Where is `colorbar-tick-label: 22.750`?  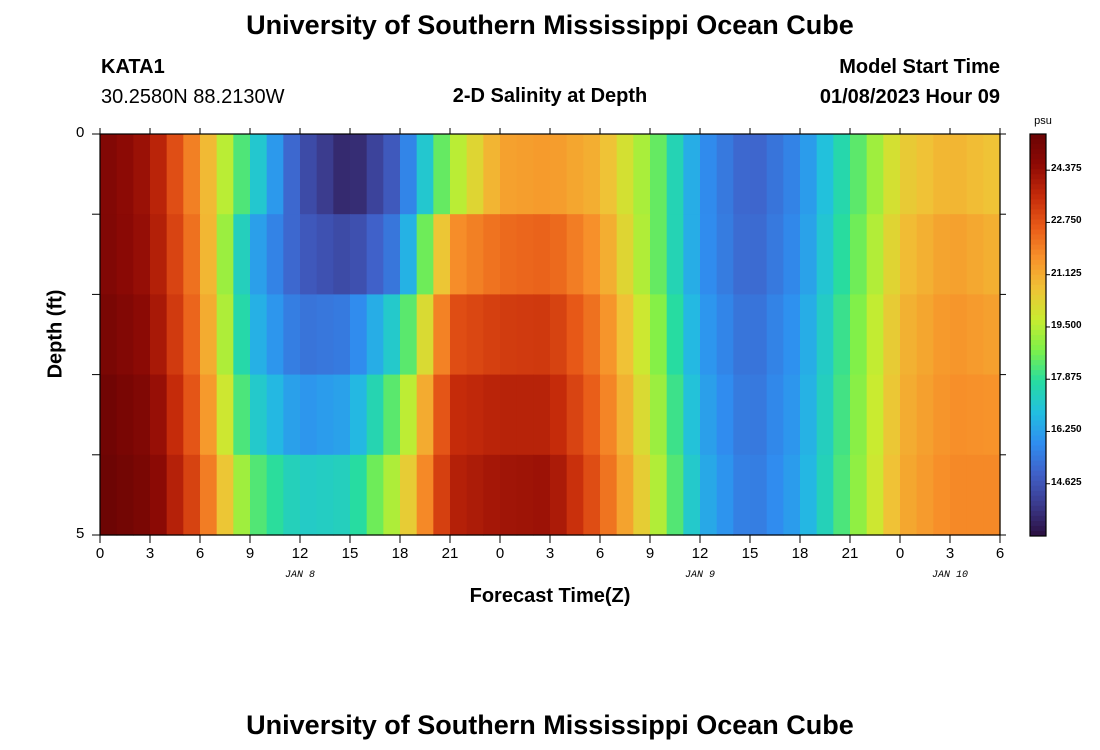 colorbar-tick-label: 22.750 is located at coordinates (1066, 221).